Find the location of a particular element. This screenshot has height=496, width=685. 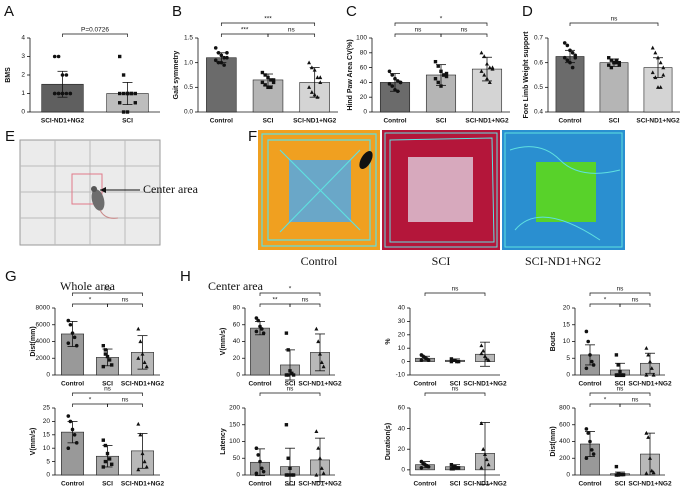

y-tick-label: 25 is located at coordinates (47, 408).